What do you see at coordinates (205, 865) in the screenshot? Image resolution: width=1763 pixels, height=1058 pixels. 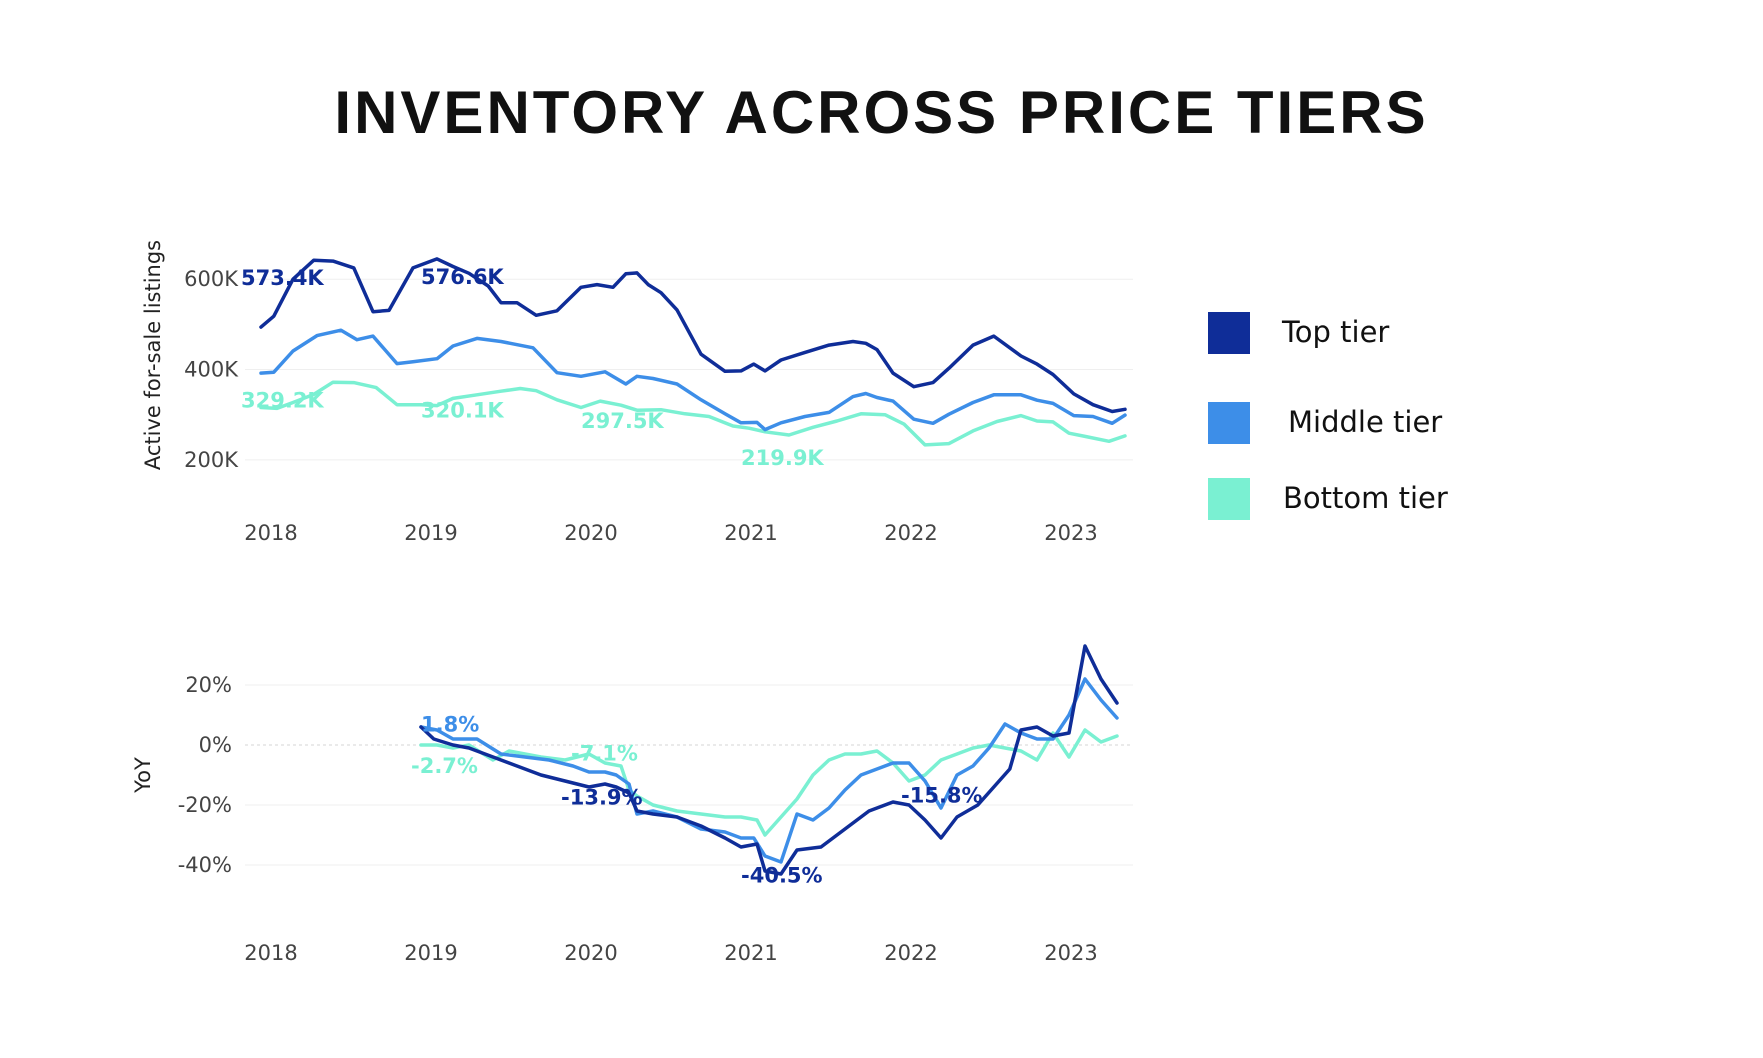 I see `y-tick-label: -40%` at bounding box center [205, 865].